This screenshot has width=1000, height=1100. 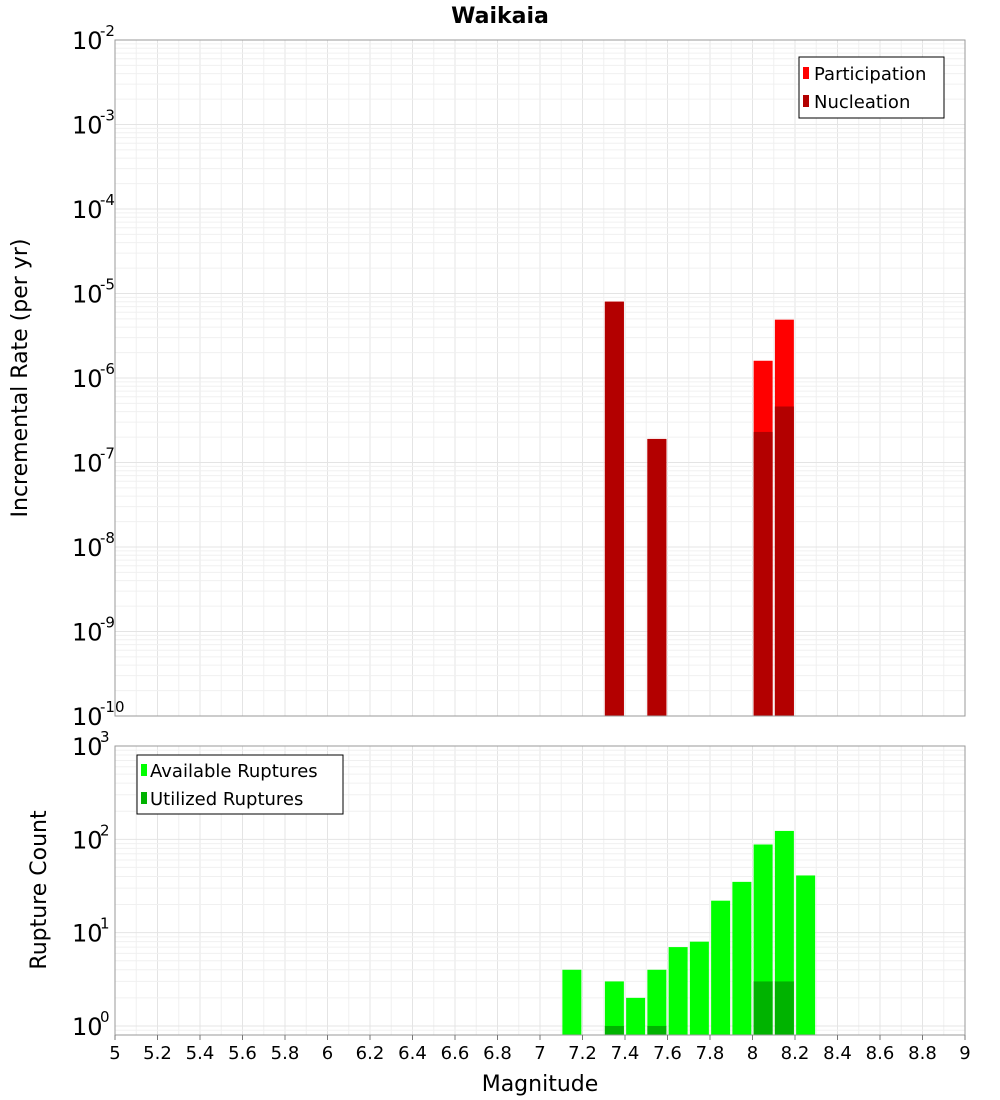 What do you see at coordinates (327, 1053) in the screenshot?
I see `x-tick-label: 6` at bounding box center [327, 1053].